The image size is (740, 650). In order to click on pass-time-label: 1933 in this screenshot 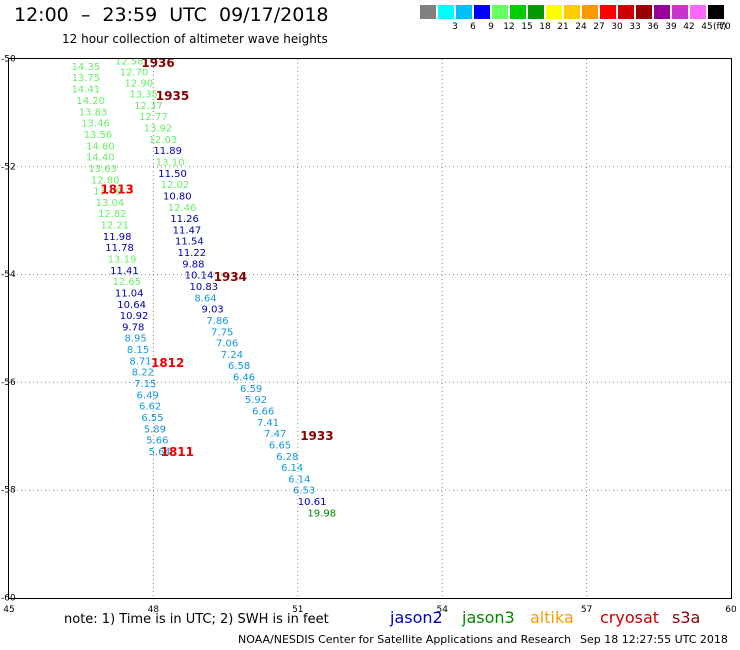, I will do `click(316, 436)`.